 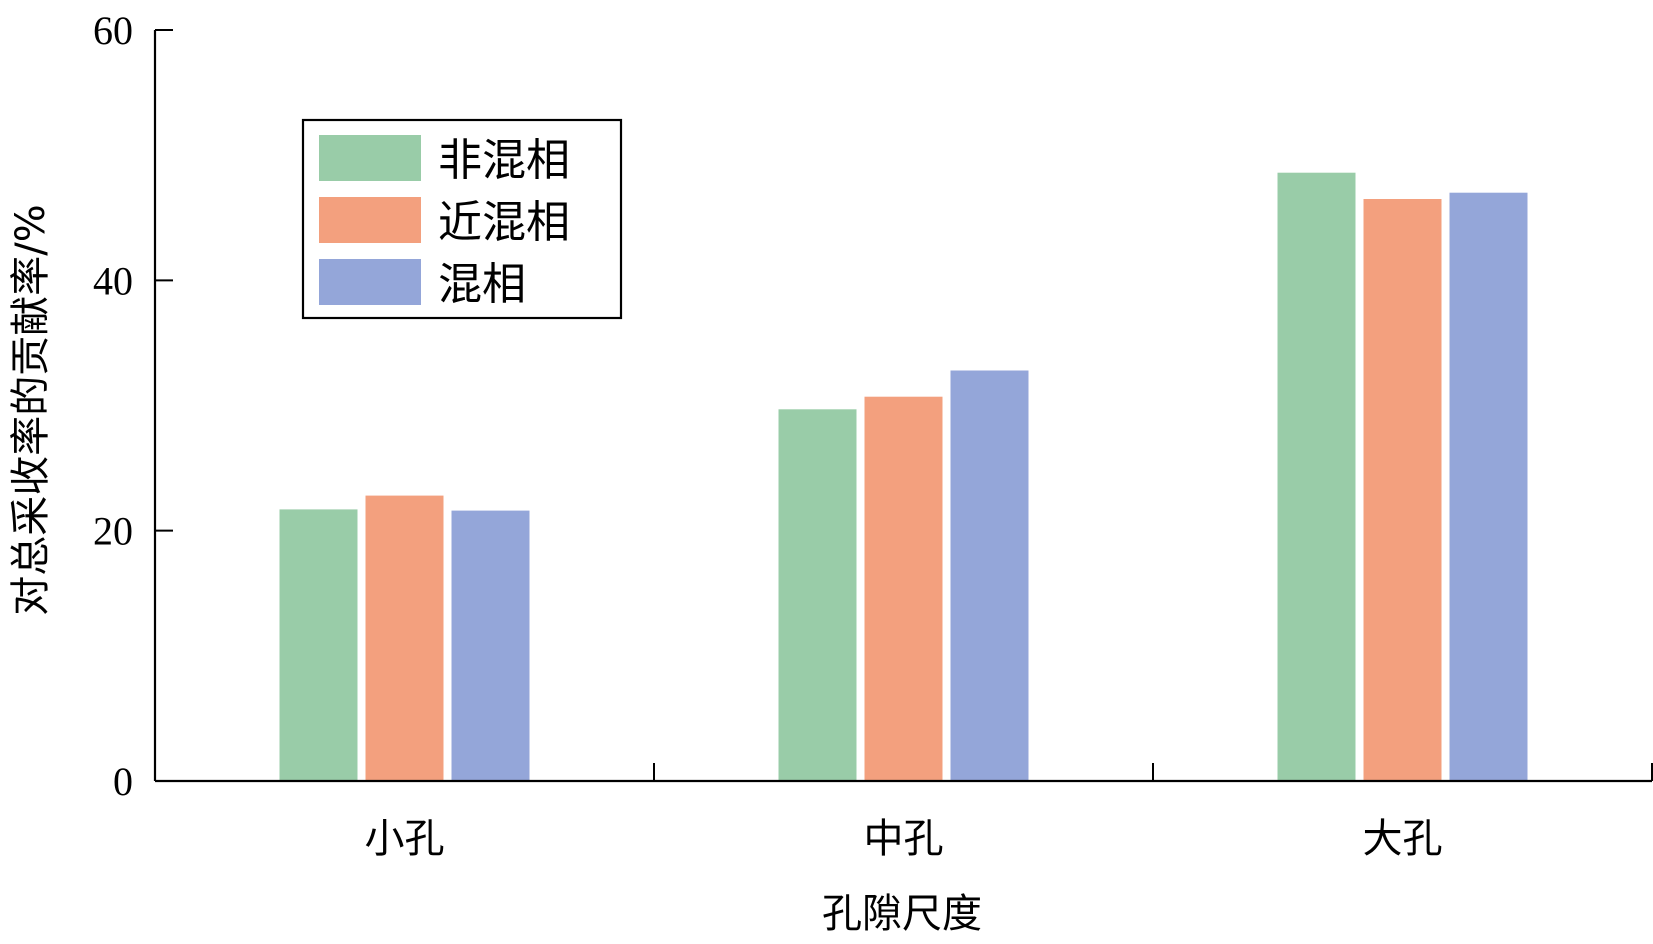 I want to click on x-category-label-2: 中孔, so click(x=904, y=839).